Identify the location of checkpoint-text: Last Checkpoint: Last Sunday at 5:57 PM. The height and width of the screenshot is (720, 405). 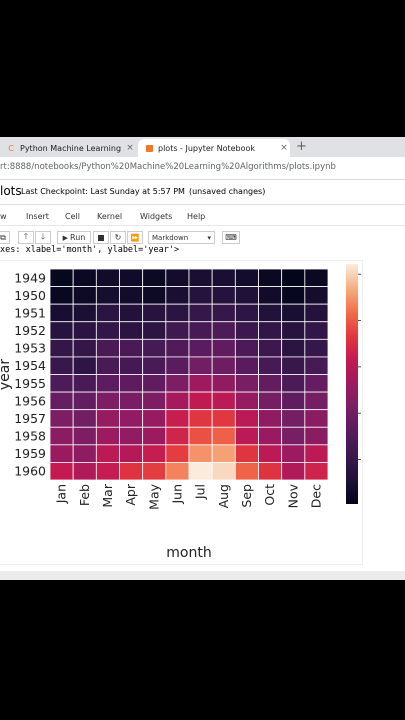
(103, 191).